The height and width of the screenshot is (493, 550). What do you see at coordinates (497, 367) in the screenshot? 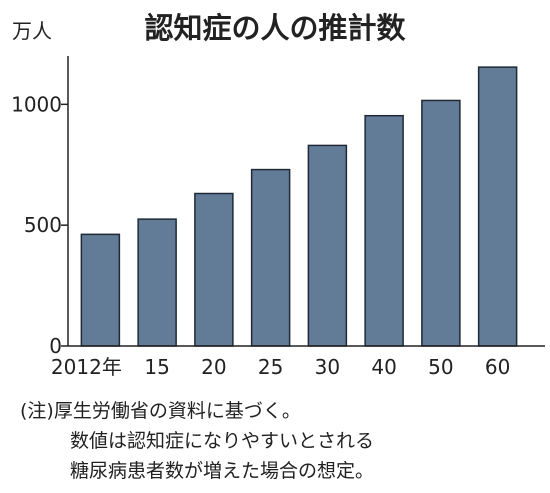
I see `x-tick-label-7: 60` at bounding box center [497, 367].